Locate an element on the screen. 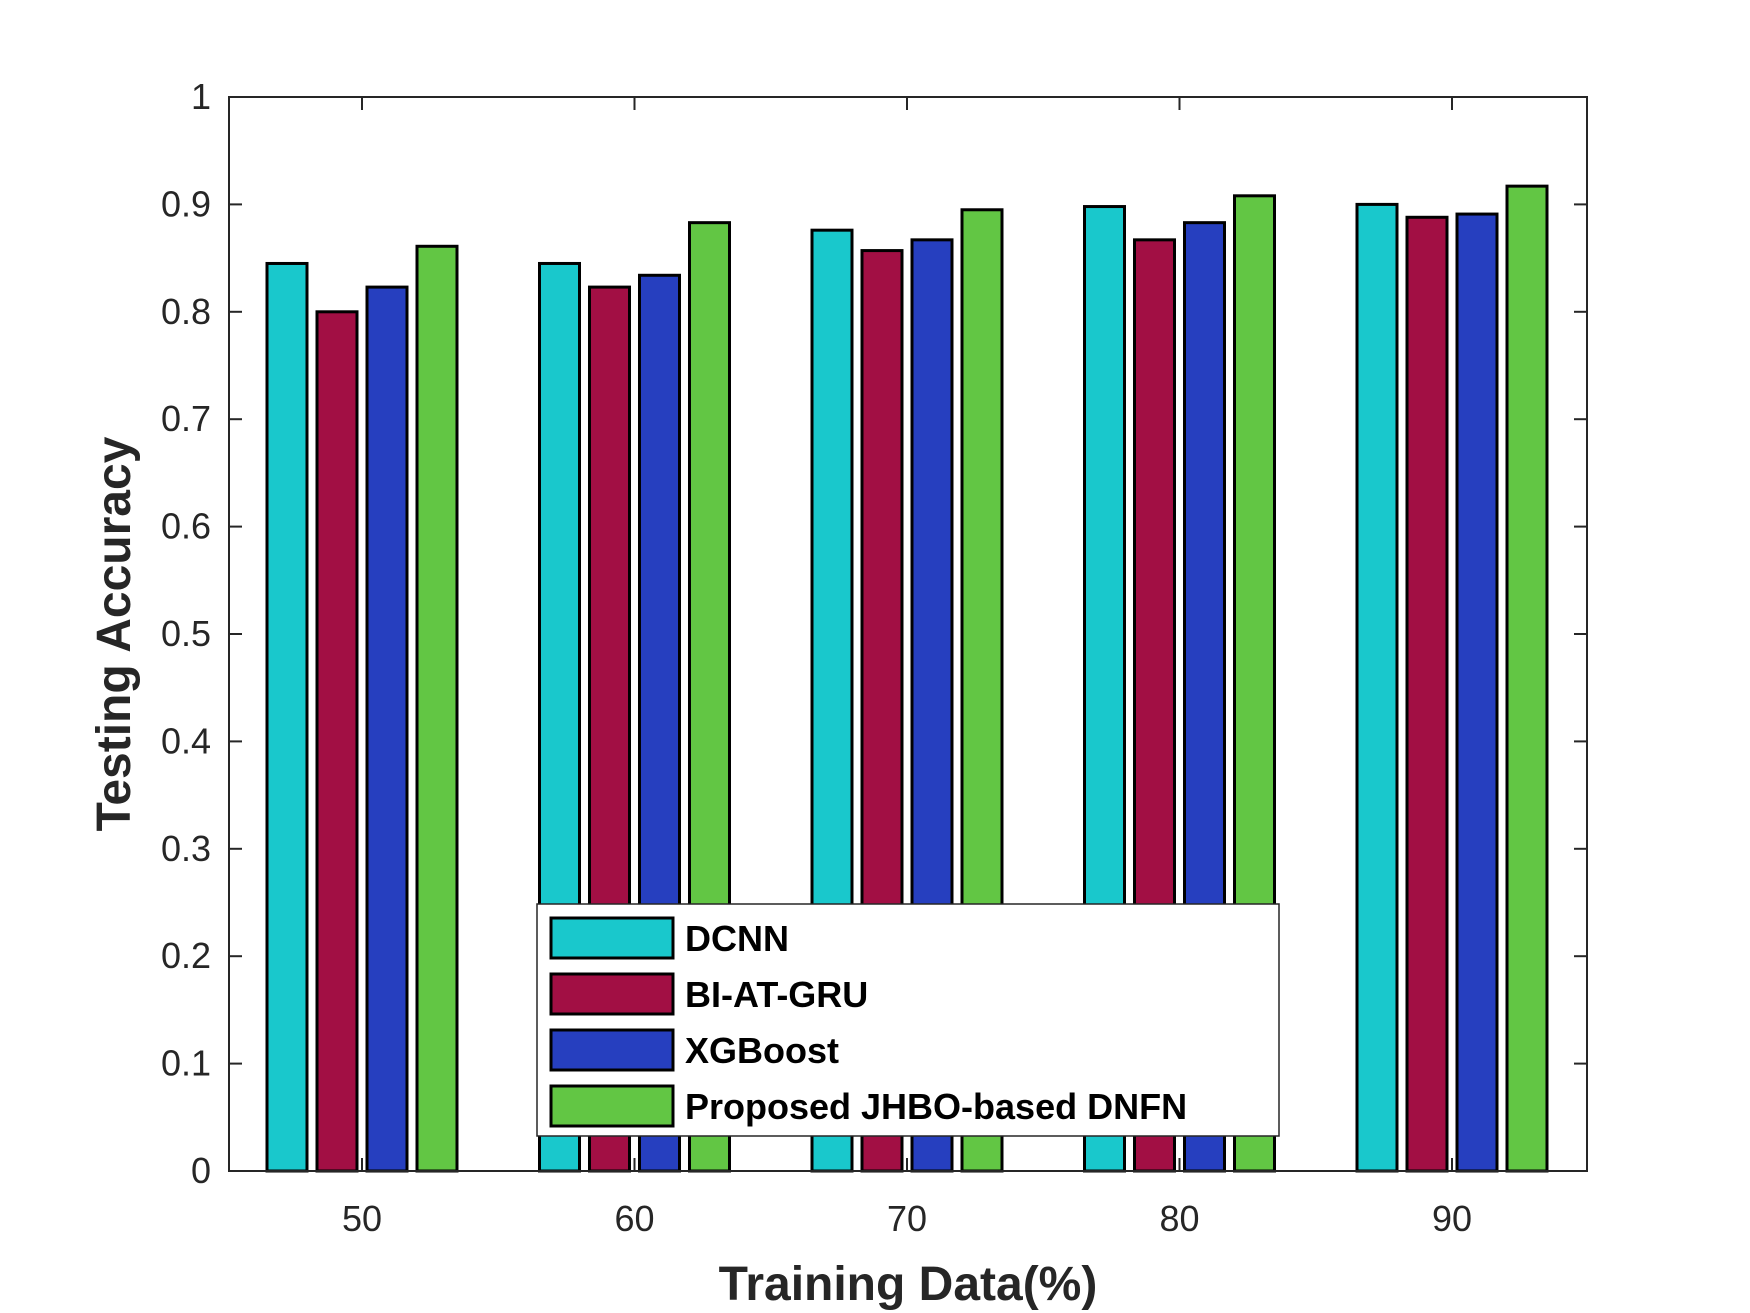 The image size is (1750, 1313). x-tick-label: 90 is located at coordinates (1452, 1218).